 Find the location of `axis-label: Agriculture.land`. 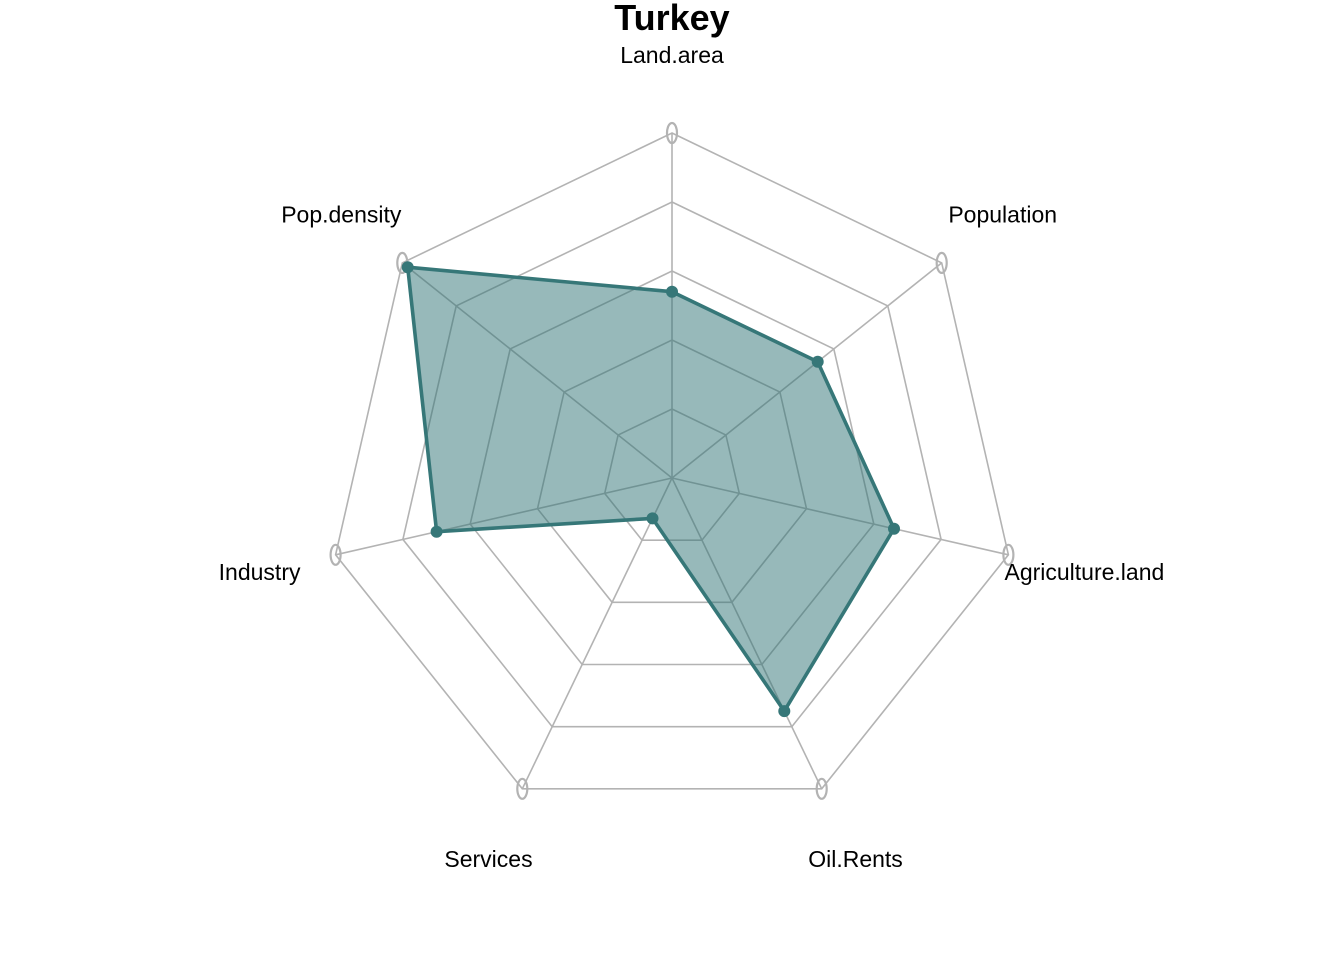

axis-label: Agriculture.land is located at coordinates (1084, 572).